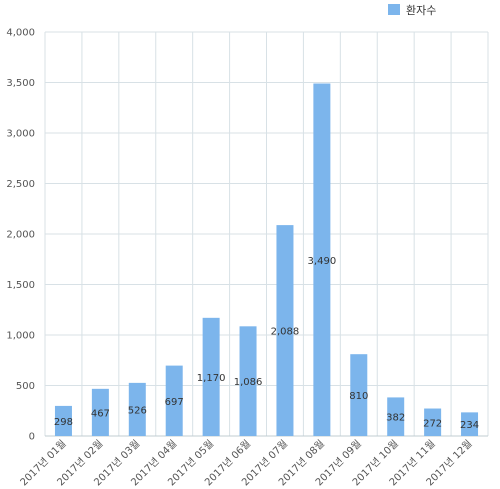  What do you see at coordinates (25, 386) in the screenshot?
I see `y-tick-label: 500` at bounding box center [25, 386].